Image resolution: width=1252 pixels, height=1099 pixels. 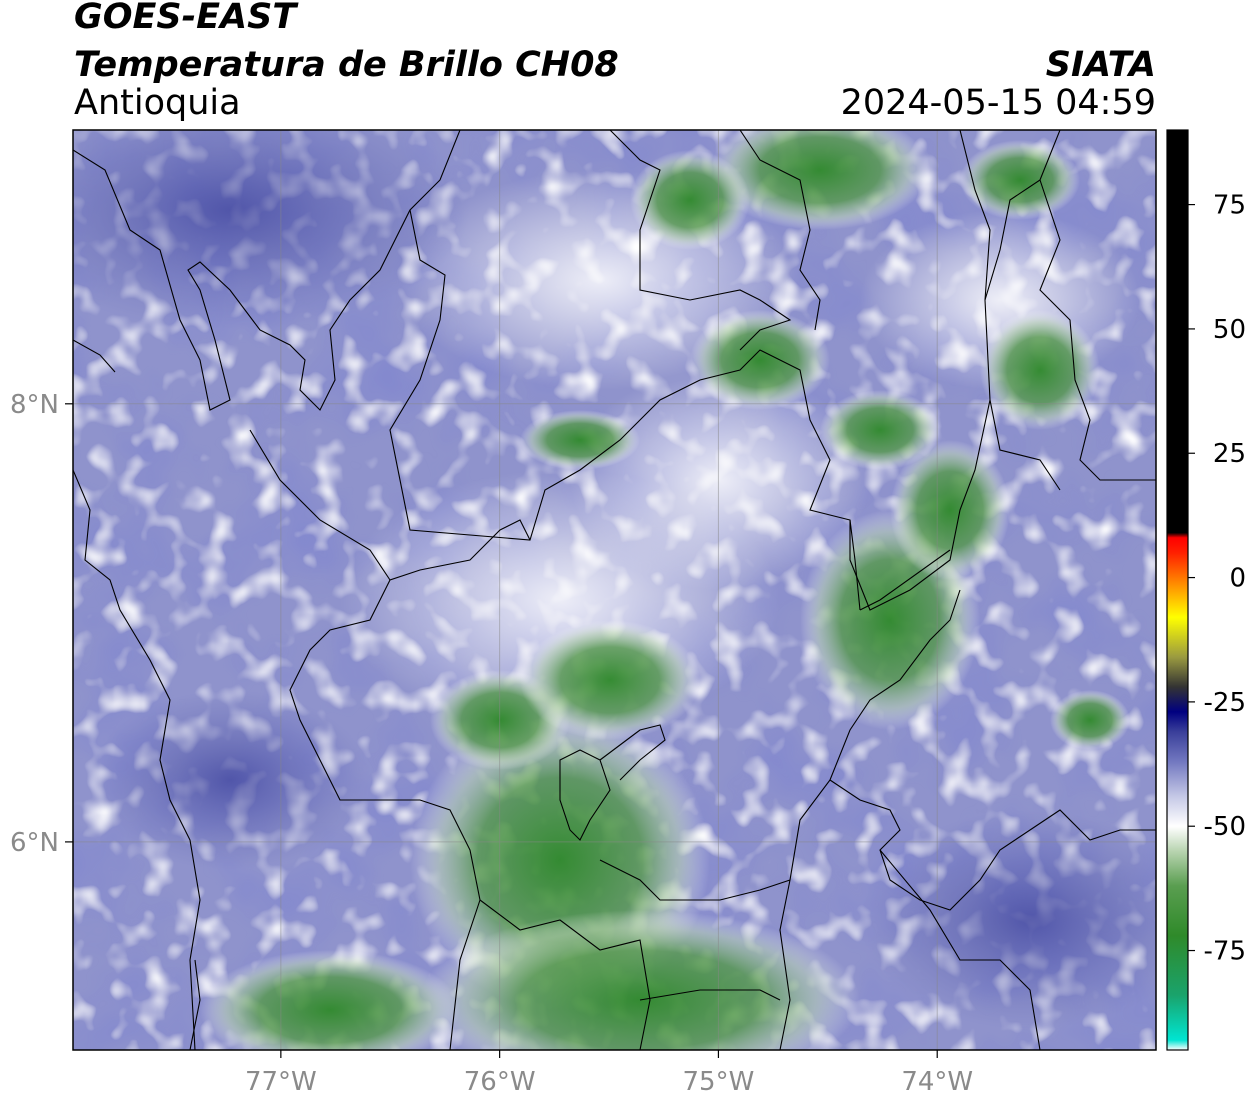 What do you see at coordinates (500, 1082) in the screenshot?
I see `lon-tick-label-1: 76°W` at bounding box center [500, 1082].